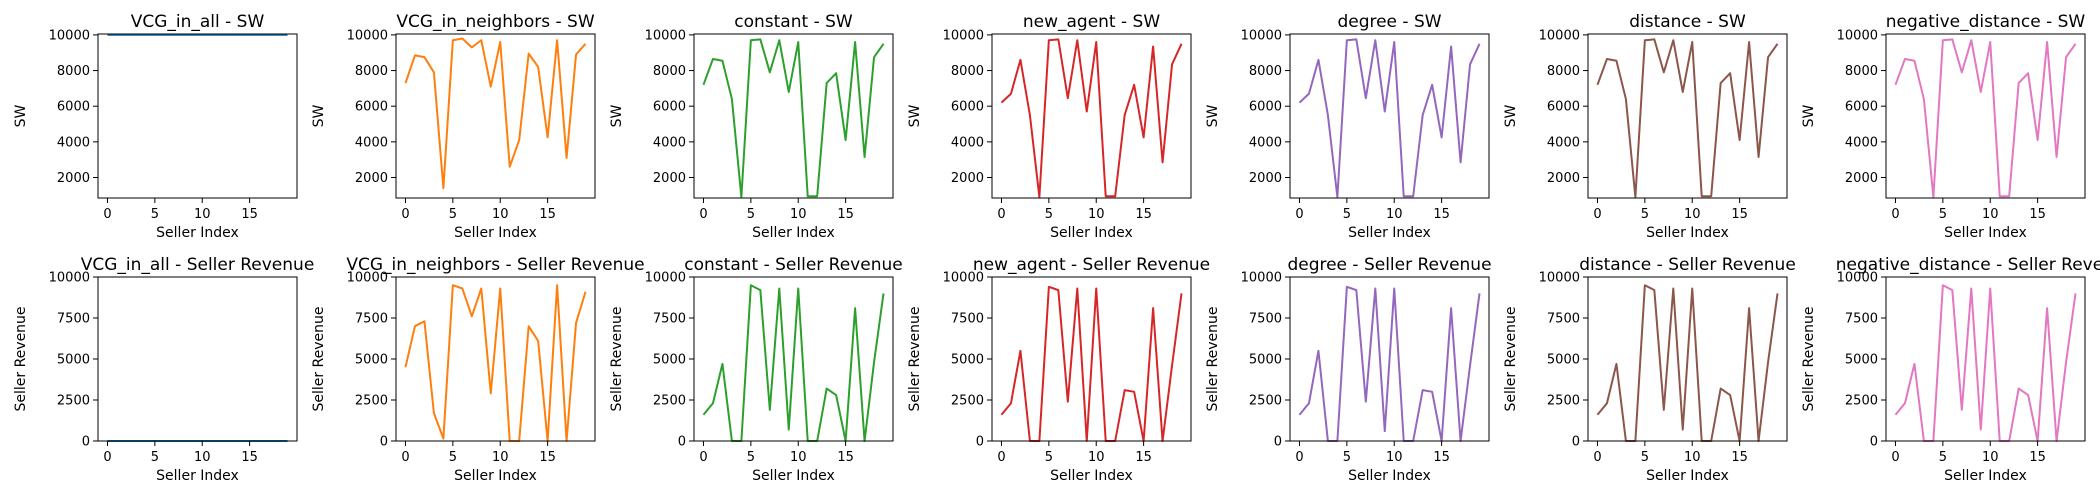  I want to click on subplot-title: distance - SW, so click(1687, 22).